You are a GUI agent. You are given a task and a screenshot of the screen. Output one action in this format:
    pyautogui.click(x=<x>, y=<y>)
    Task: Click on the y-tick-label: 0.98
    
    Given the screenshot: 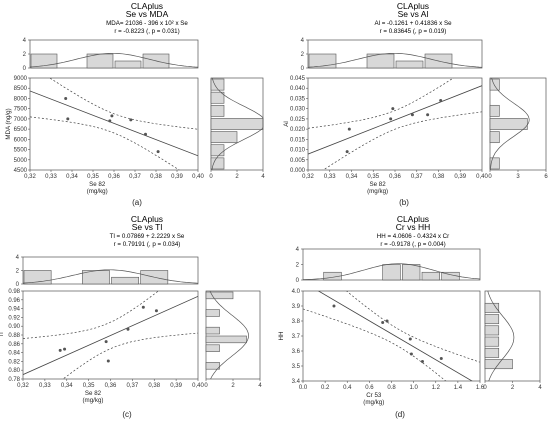 What is the action you would take?
    pyautogui.click(x=14, y=292)
    